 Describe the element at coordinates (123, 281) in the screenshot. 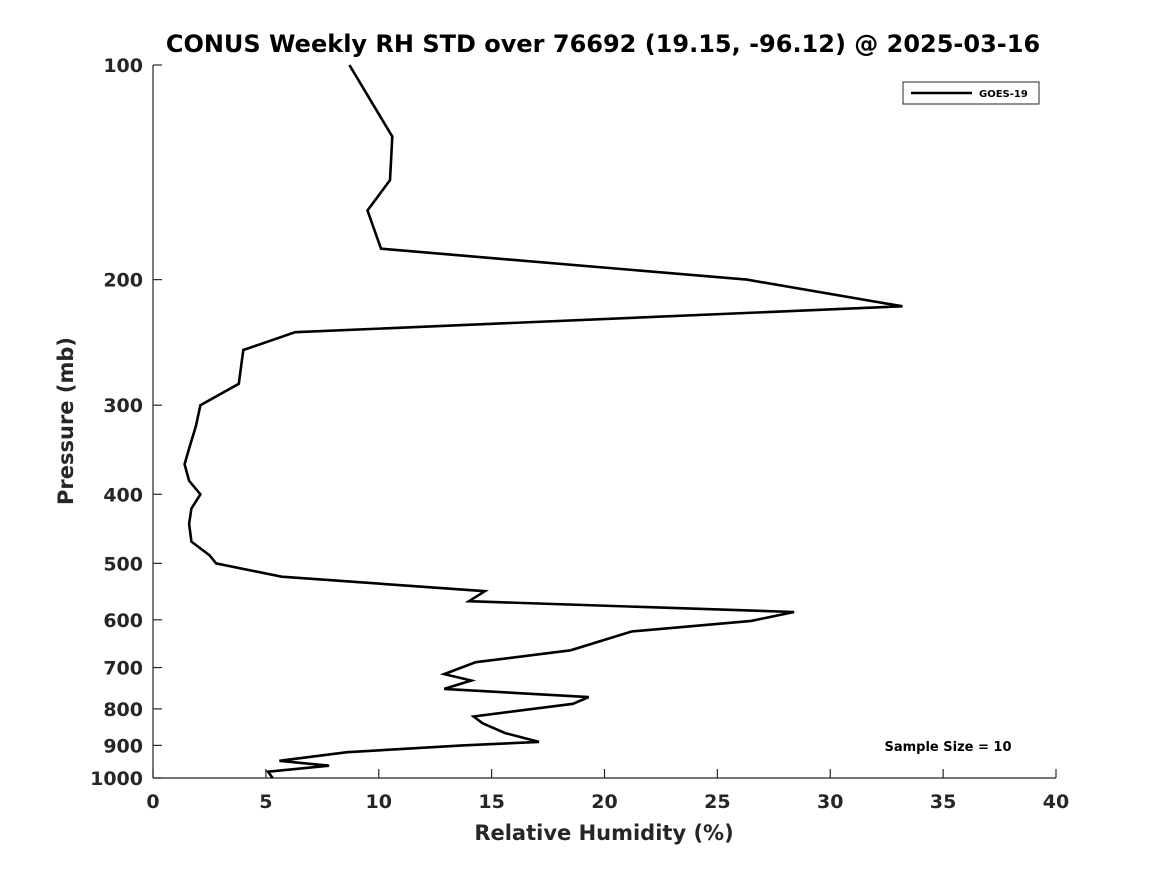

I see `y-tick-label: 200` at that location.